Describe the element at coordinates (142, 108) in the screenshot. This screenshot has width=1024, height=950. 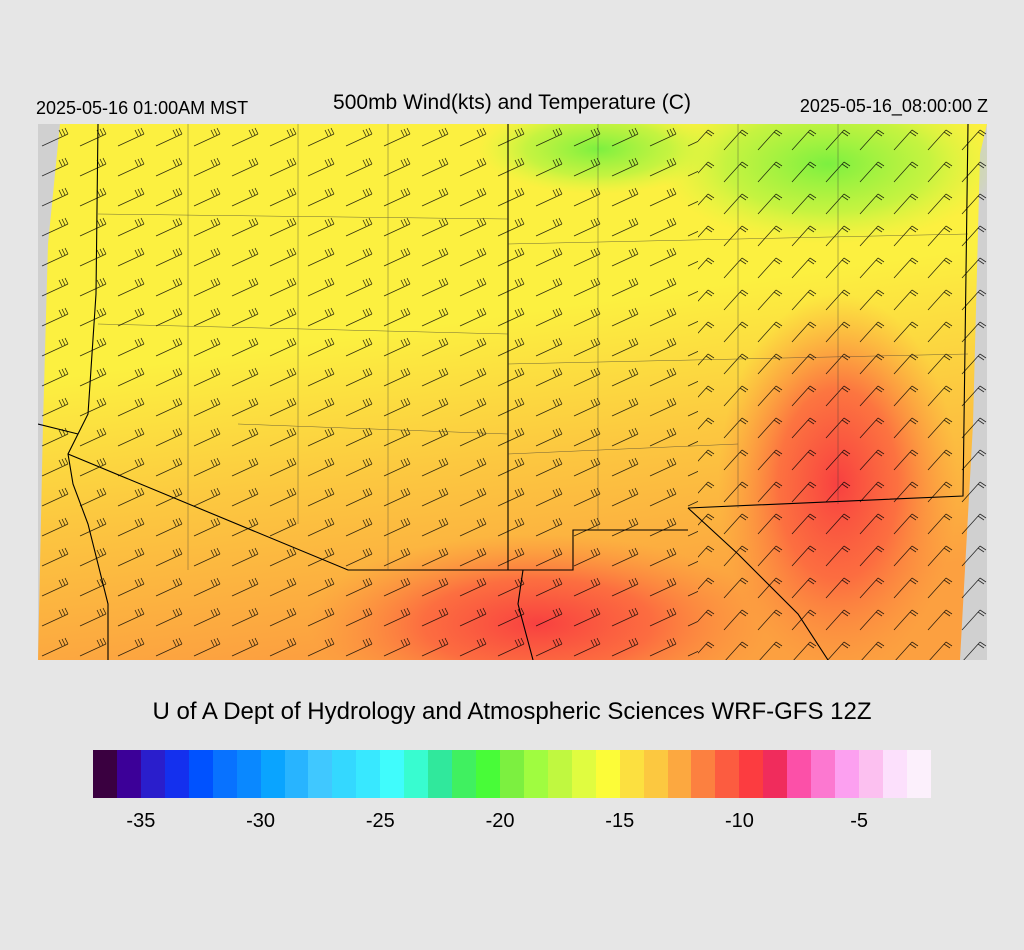
I see `valid-time-local: 2025-05-16 01:00AM MST` at that location.